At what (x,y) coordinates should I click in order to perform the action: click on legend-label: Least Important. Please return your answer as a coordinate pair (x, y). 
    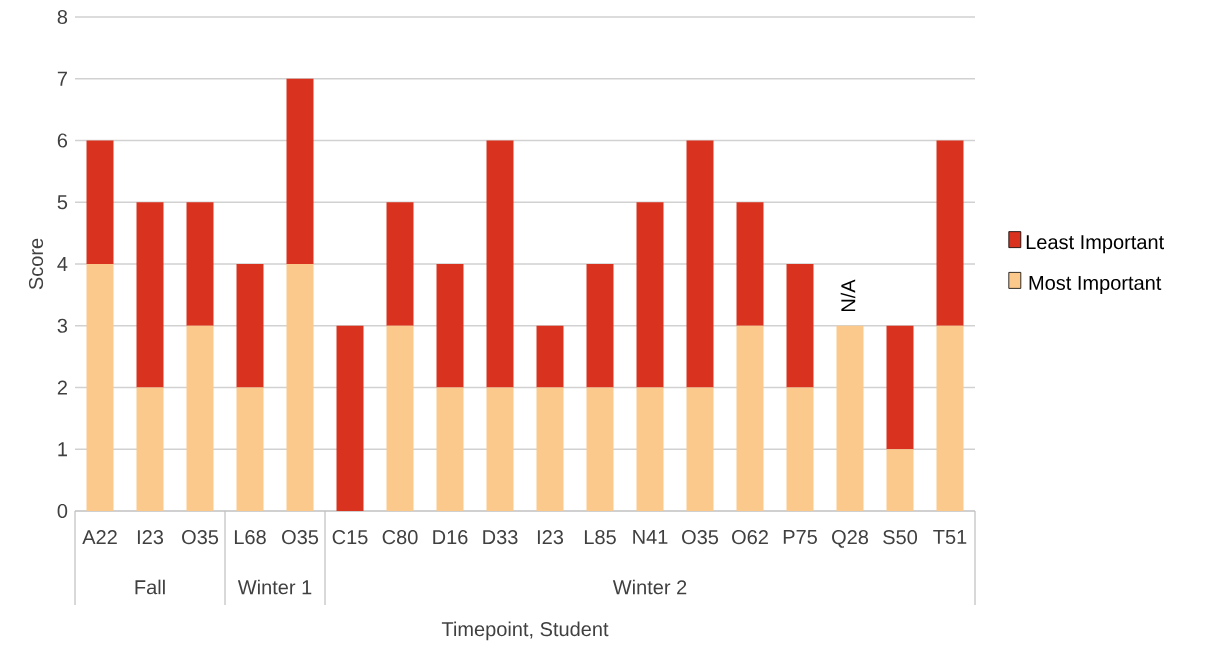
    Looking at the image, I should click on (1095, 244).